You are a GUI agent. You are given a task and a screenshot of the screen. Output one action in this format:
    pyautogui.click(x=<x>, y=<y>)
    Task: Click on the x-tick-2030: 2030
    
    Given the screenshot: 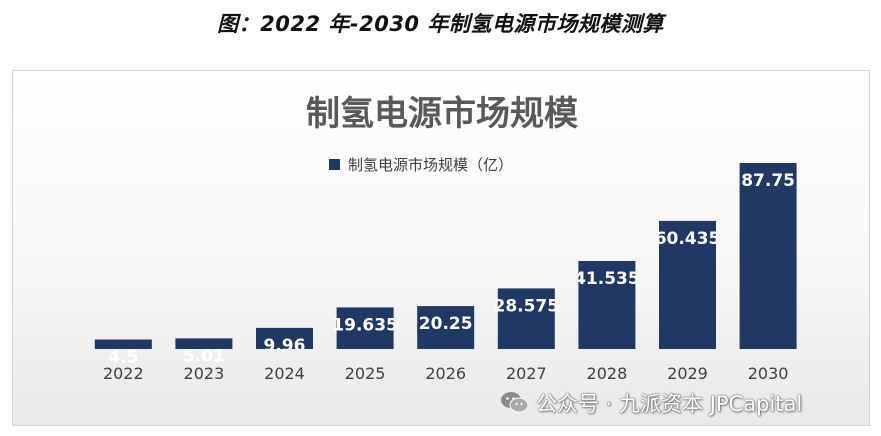 What is the action you would take?
    pyautogui.click(x=768, y=373)
    